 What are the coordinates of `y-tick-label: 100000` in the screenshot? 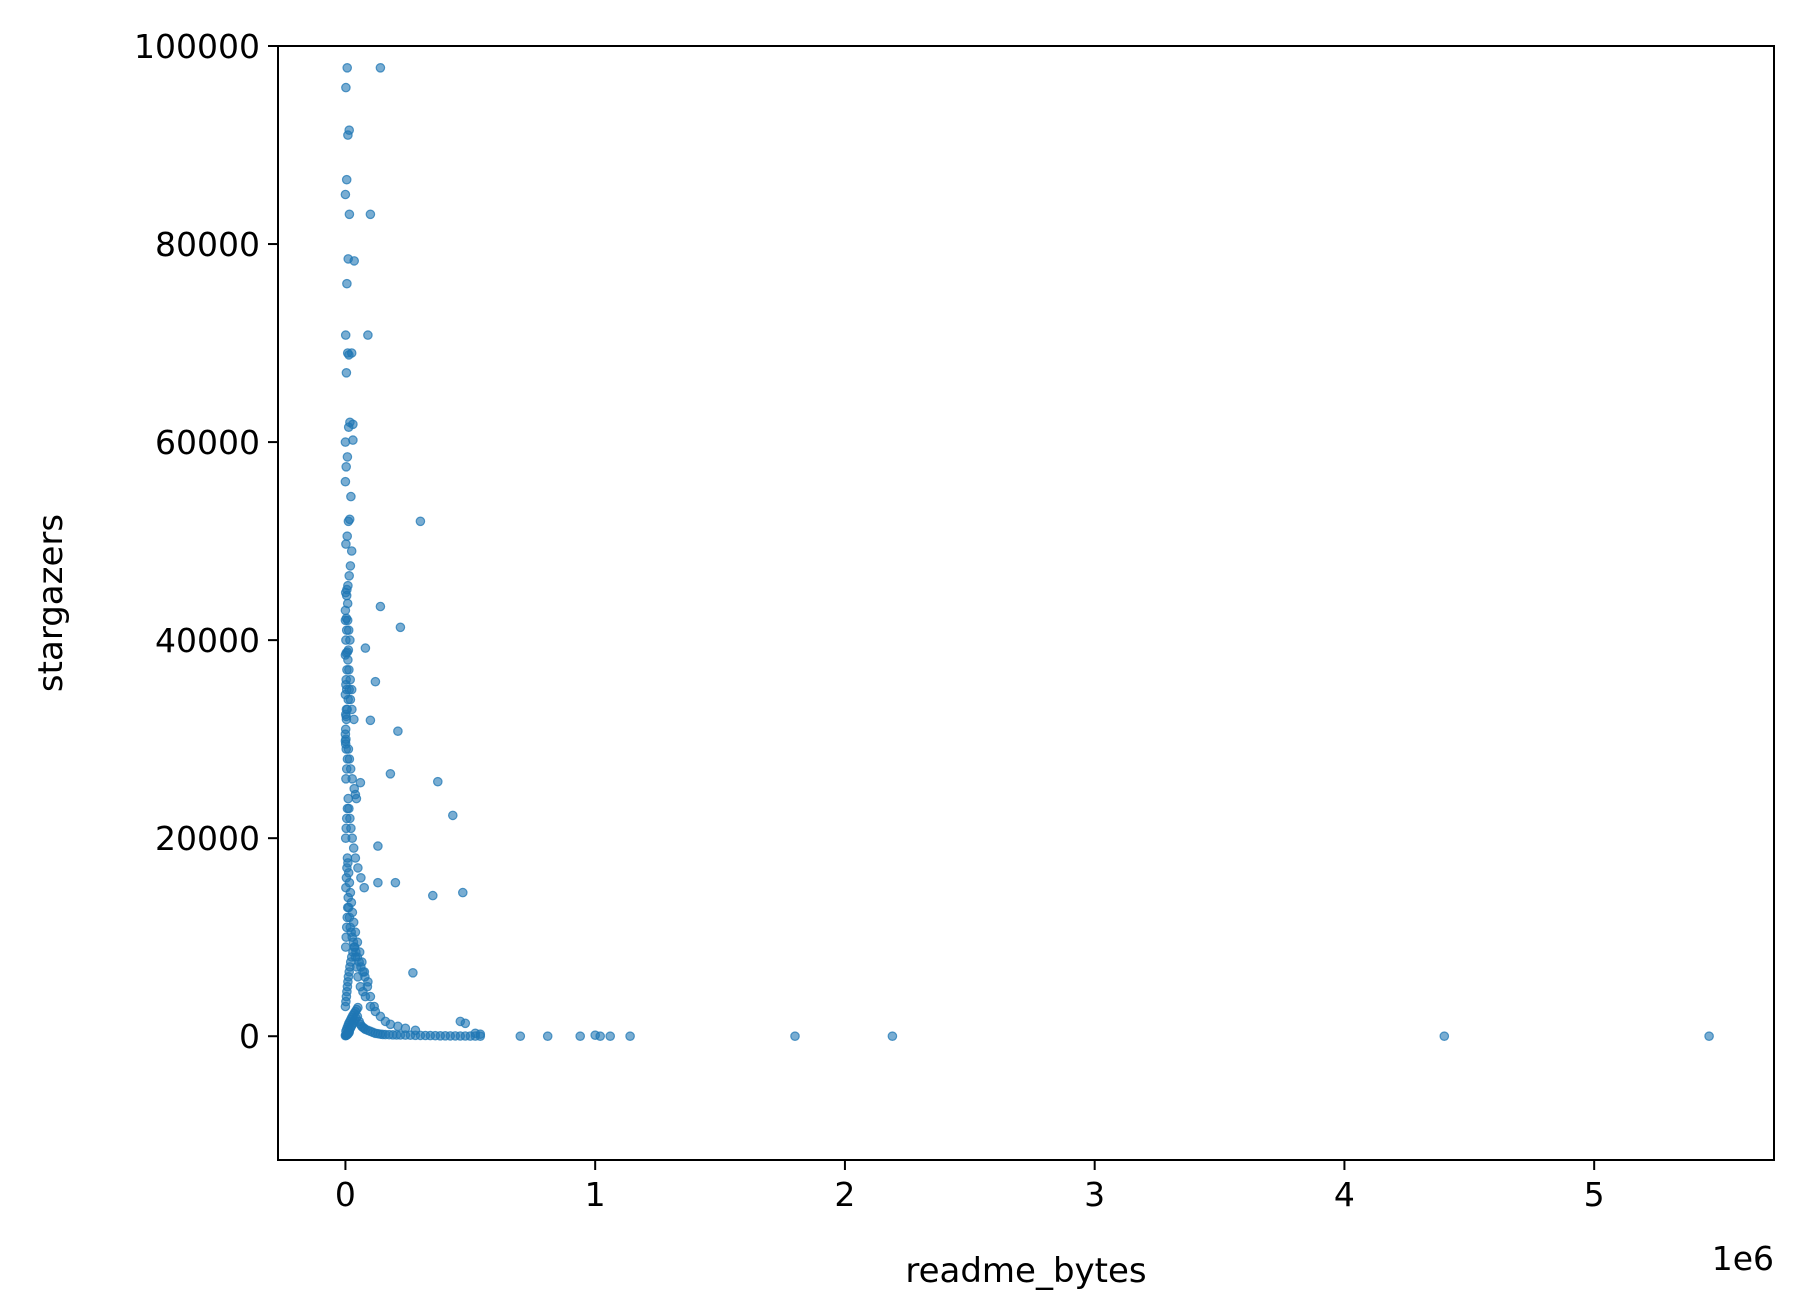 It's located at (197, 46).